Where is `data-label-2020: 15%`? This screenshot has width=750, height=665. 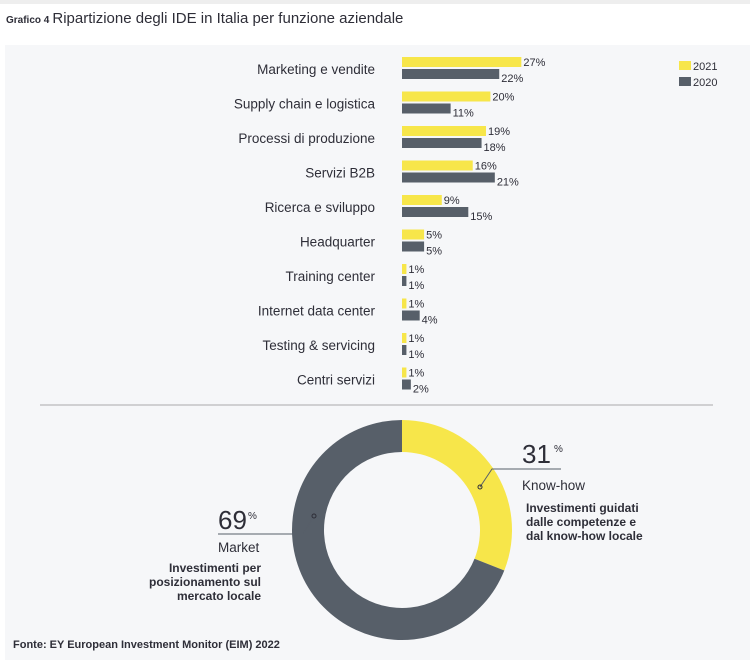
data-label-2020: 15% is located at coordinates (481, 217).